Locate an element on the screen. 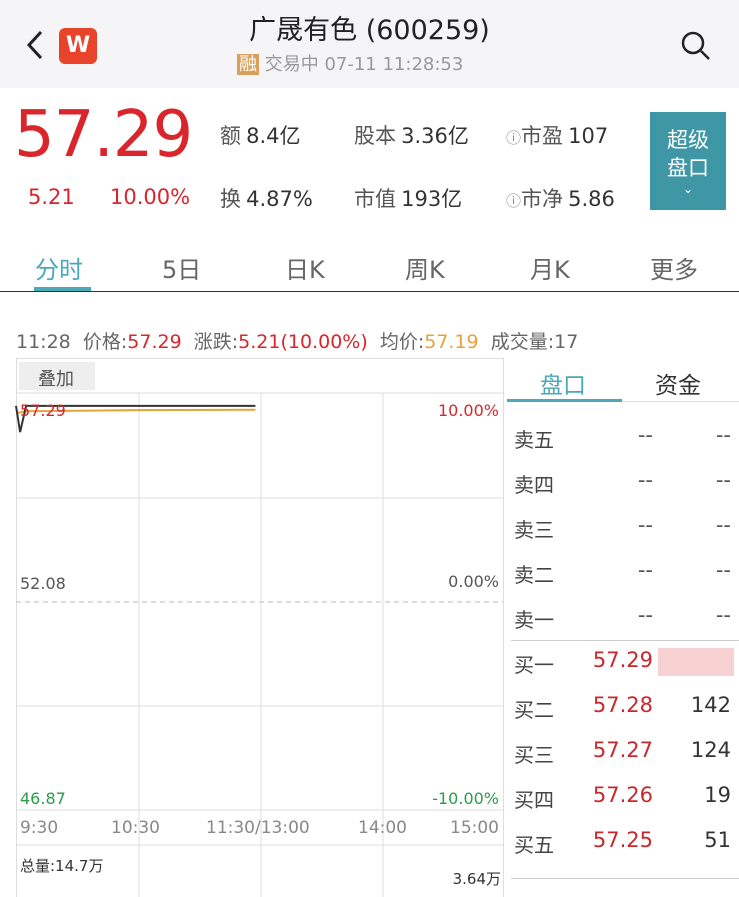 Image resolution: width=739 pixels, height=897 pixels. price-line is located at coordinates (135, 418).